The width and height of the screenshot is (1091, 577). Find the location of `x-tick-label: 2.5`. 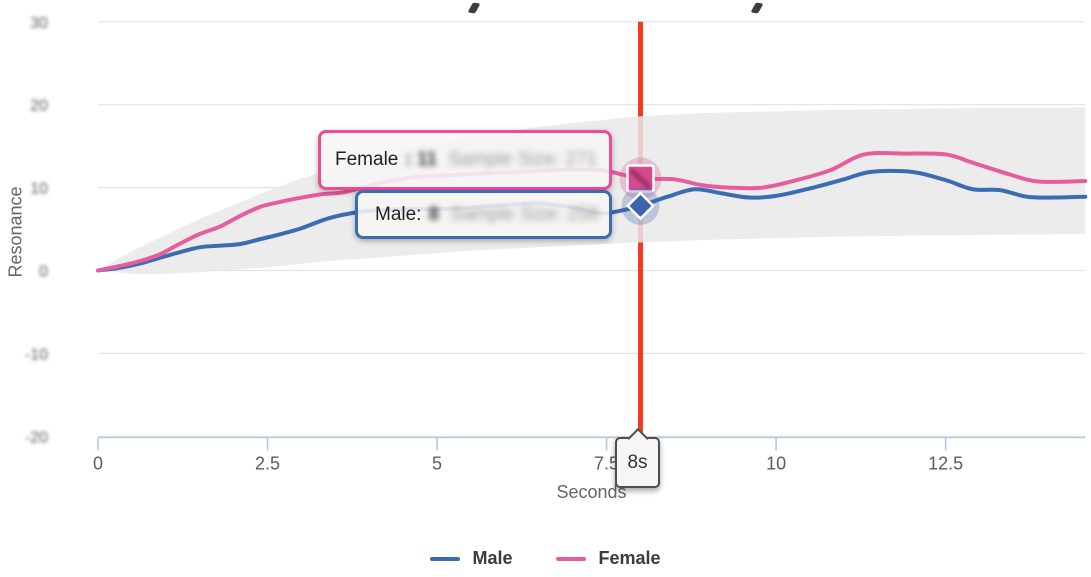

x-tick-label: 2.5 is located at coordinates (267, 464).